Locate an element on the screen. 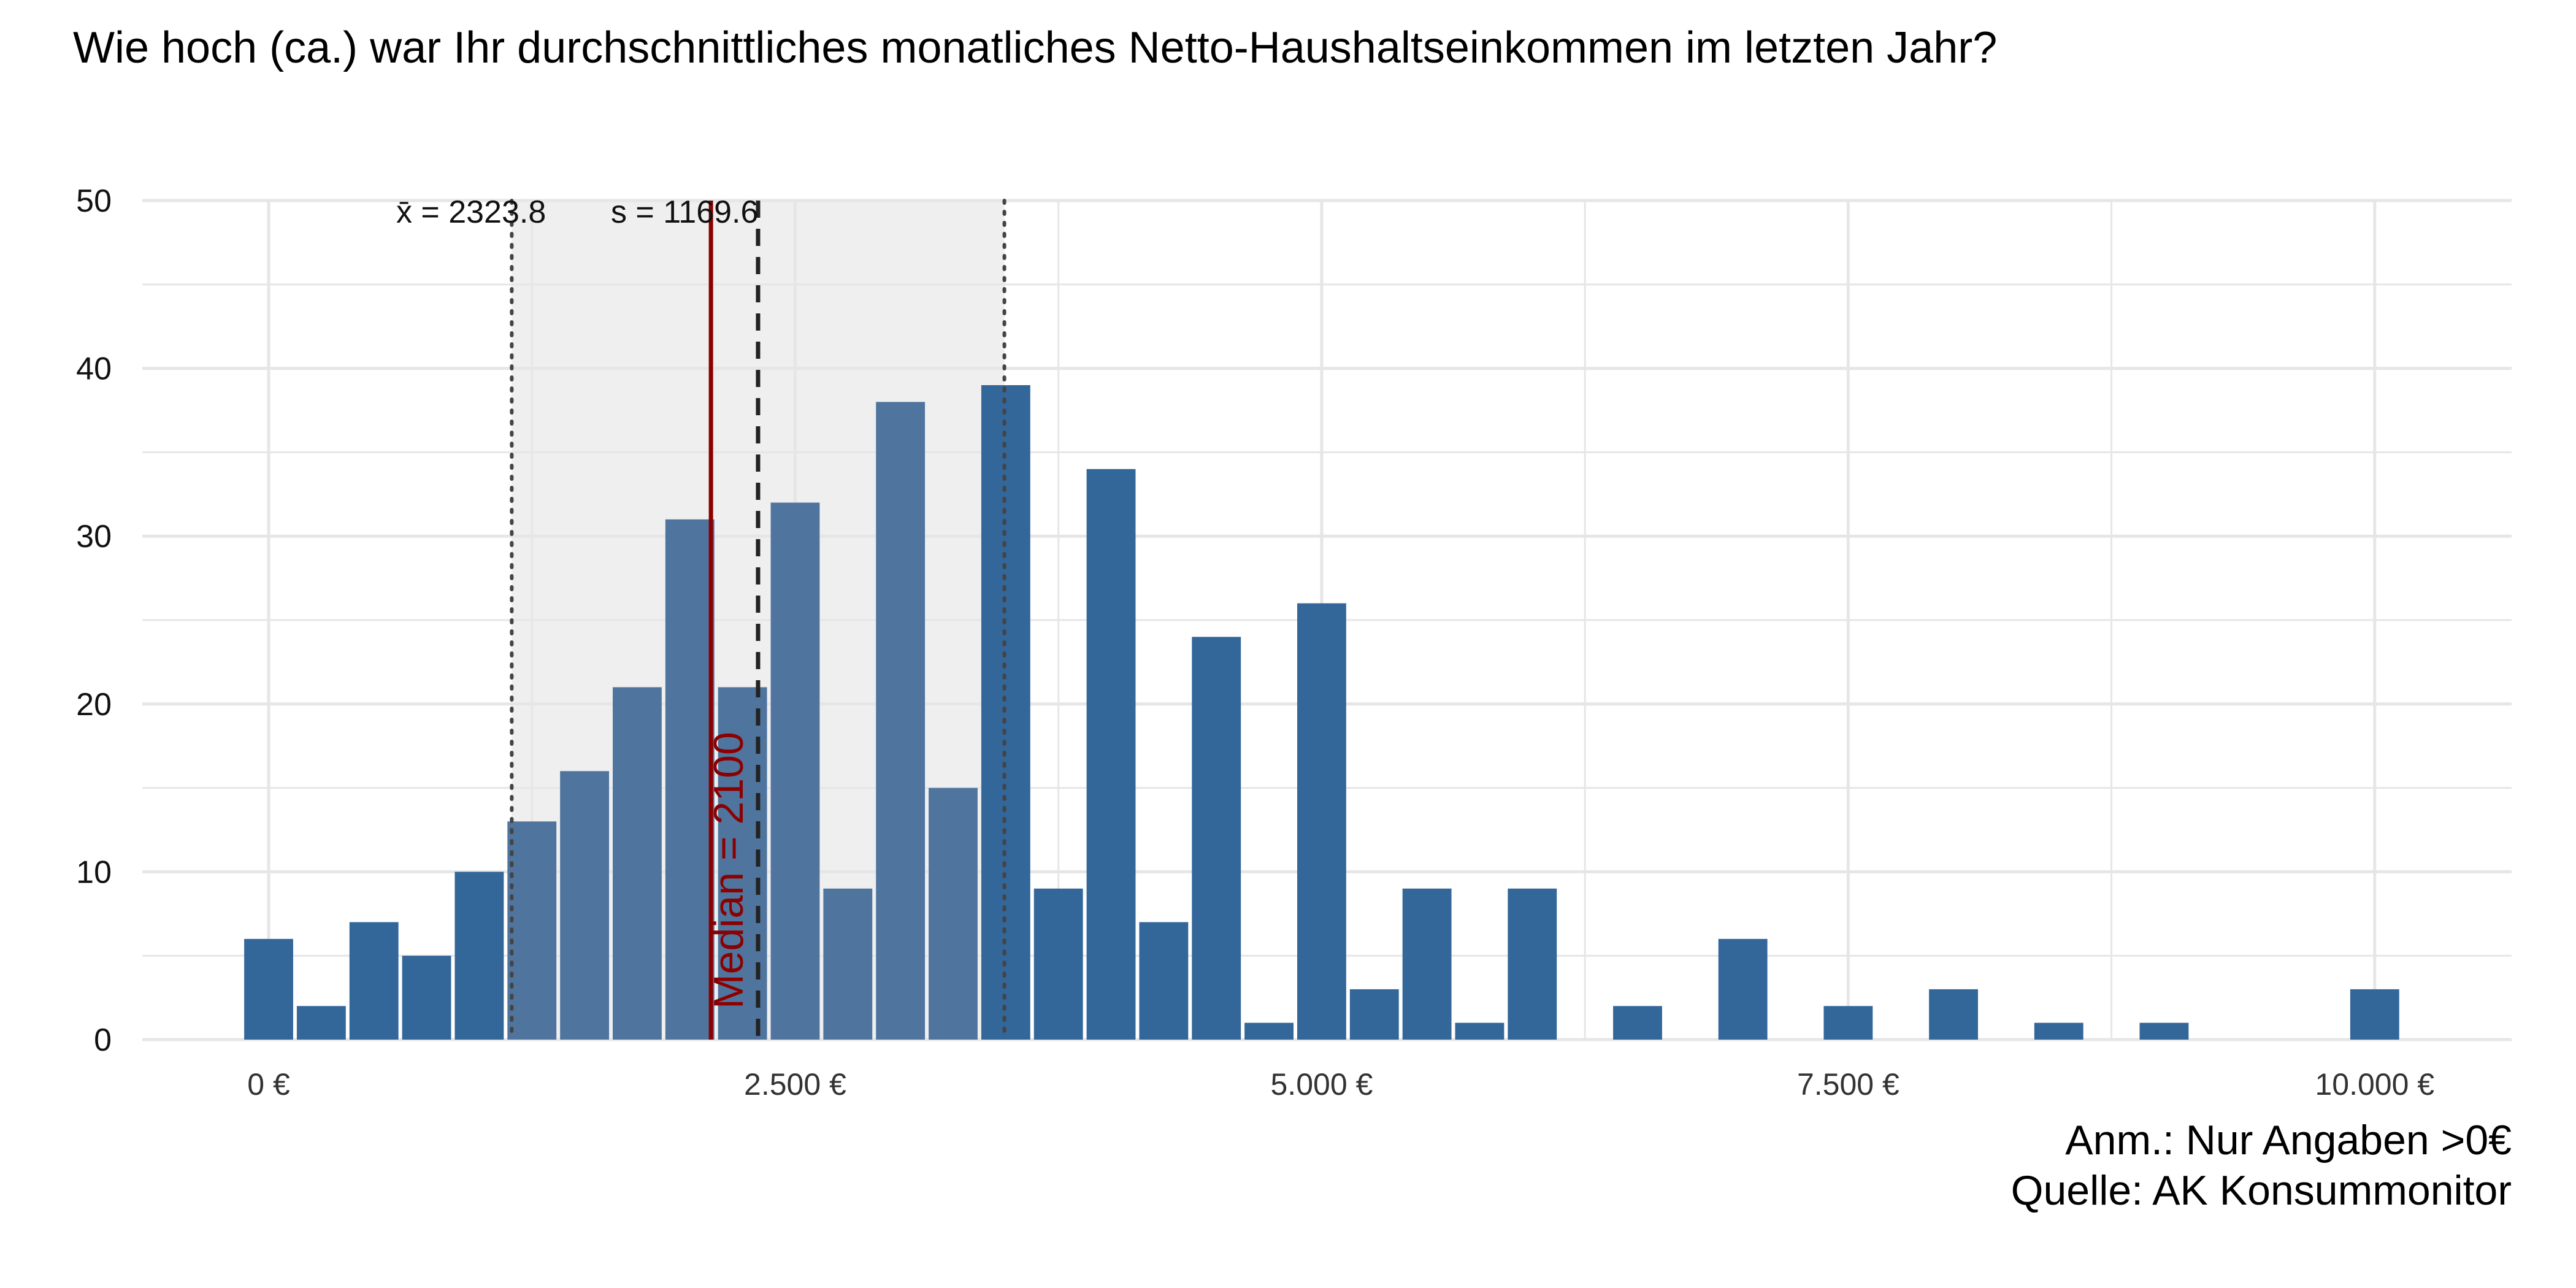 The image size is (2576, 1288). x-tick-label: 5.000 € is located at coordinates (1322, 1084).